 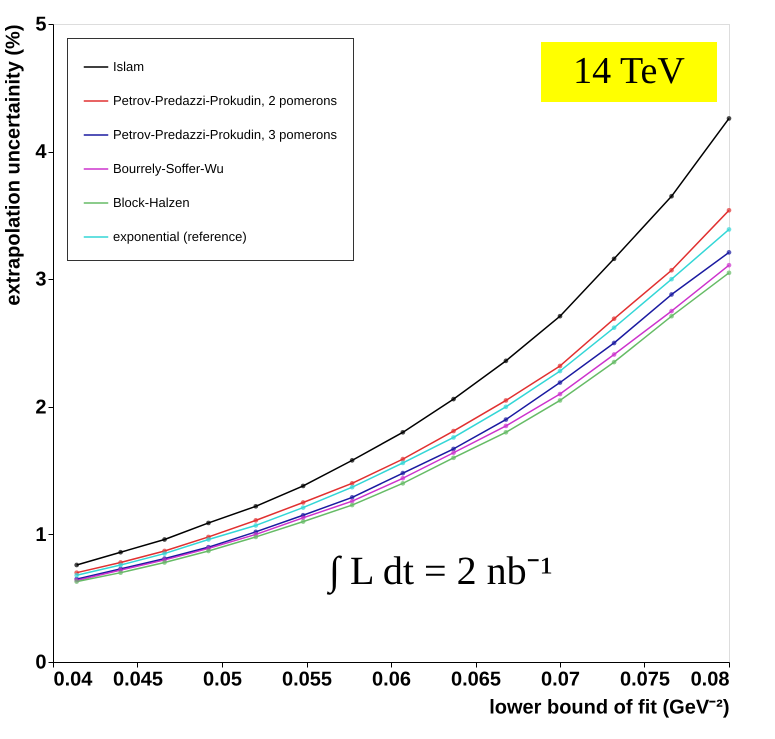 What do you see at coordinates (138, 679) in the screenshot?
I see `x-tick-label: 0.045` at bounding box center [138, 679].